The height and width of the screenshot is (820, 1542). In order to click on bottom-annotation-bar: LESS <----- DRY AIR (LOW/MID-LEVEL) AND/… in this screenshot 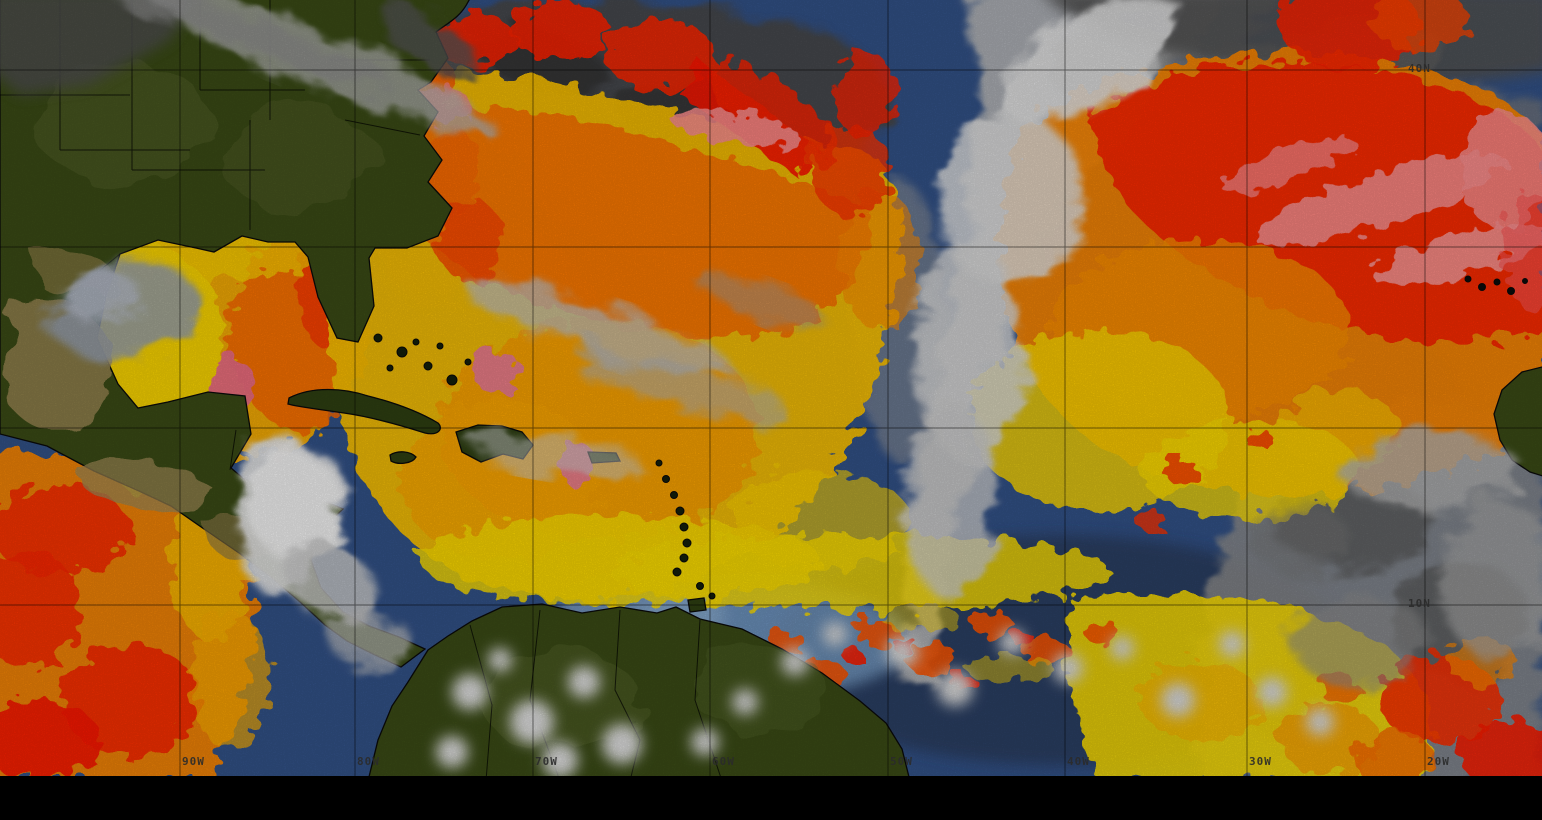, I will do `click(771, 798)`.